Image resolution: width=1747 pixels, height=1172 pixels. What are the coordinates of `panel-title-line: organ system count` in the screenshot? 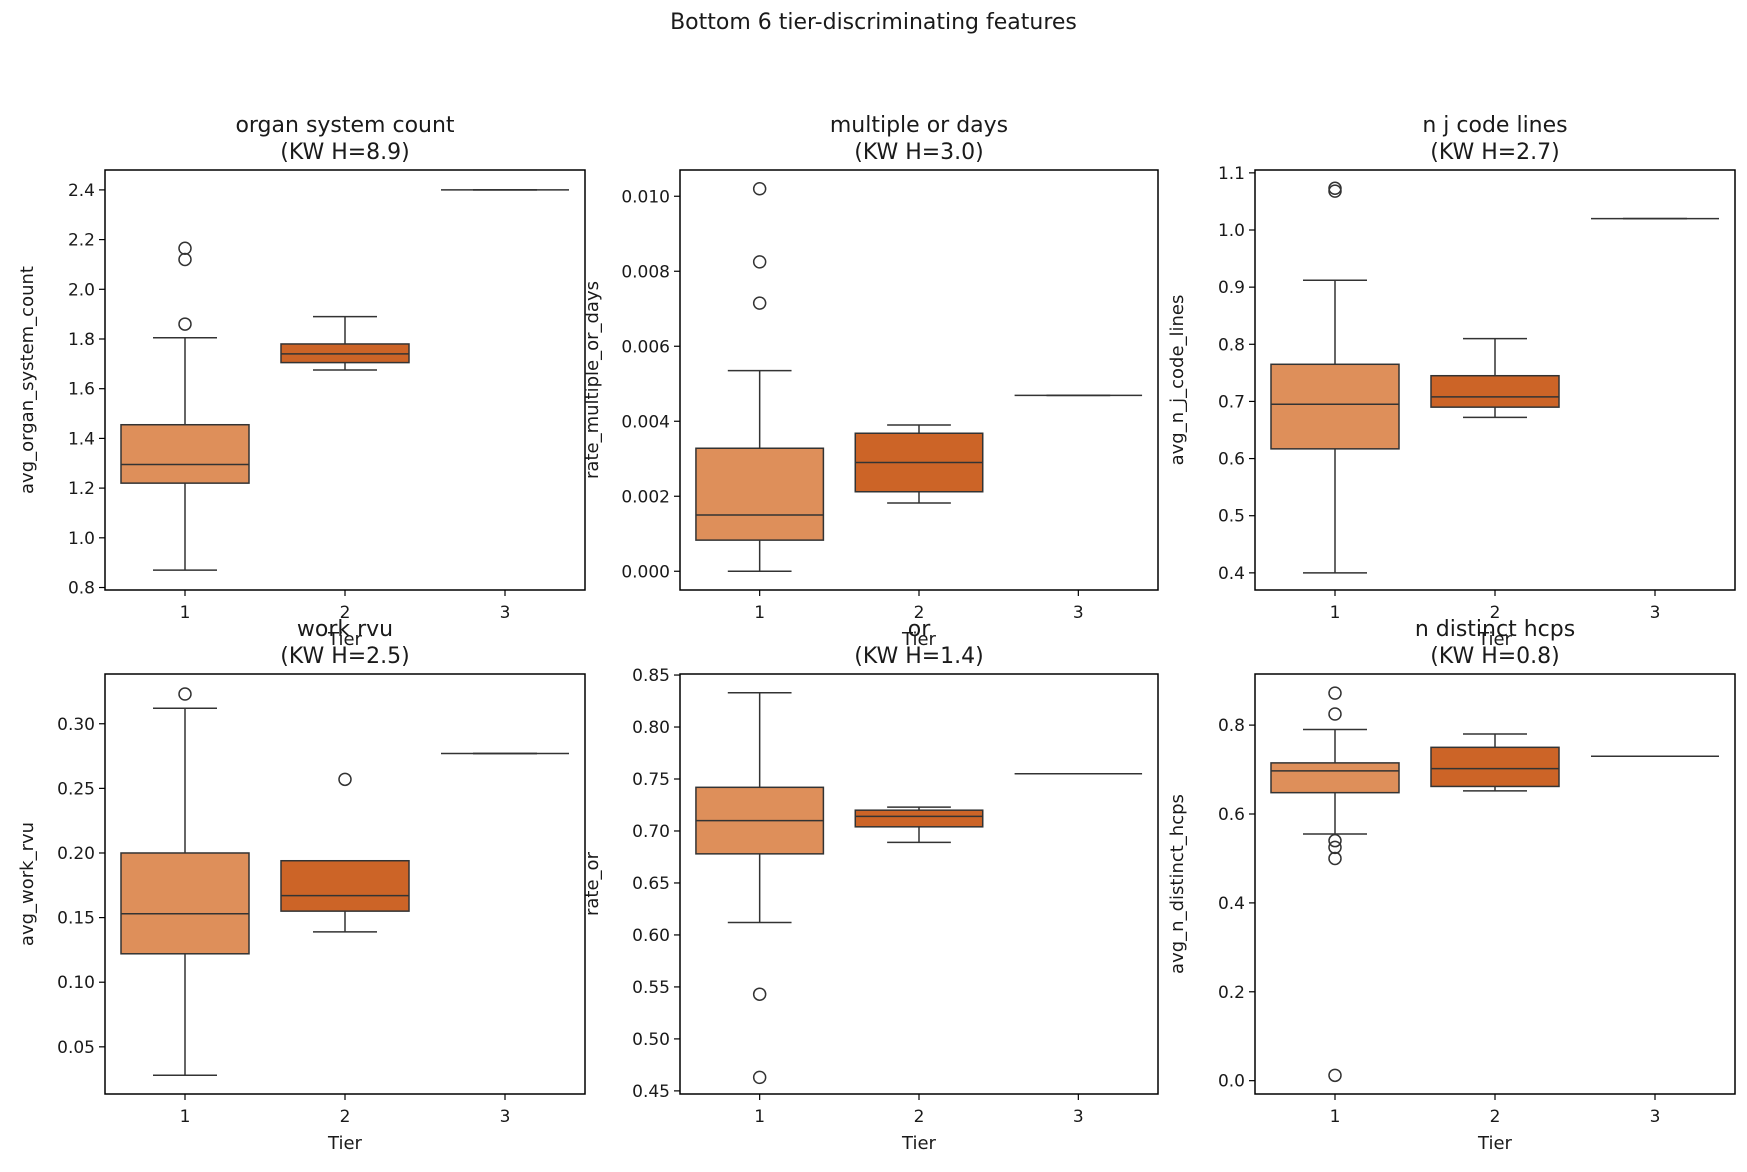 It's located at (344, 125).